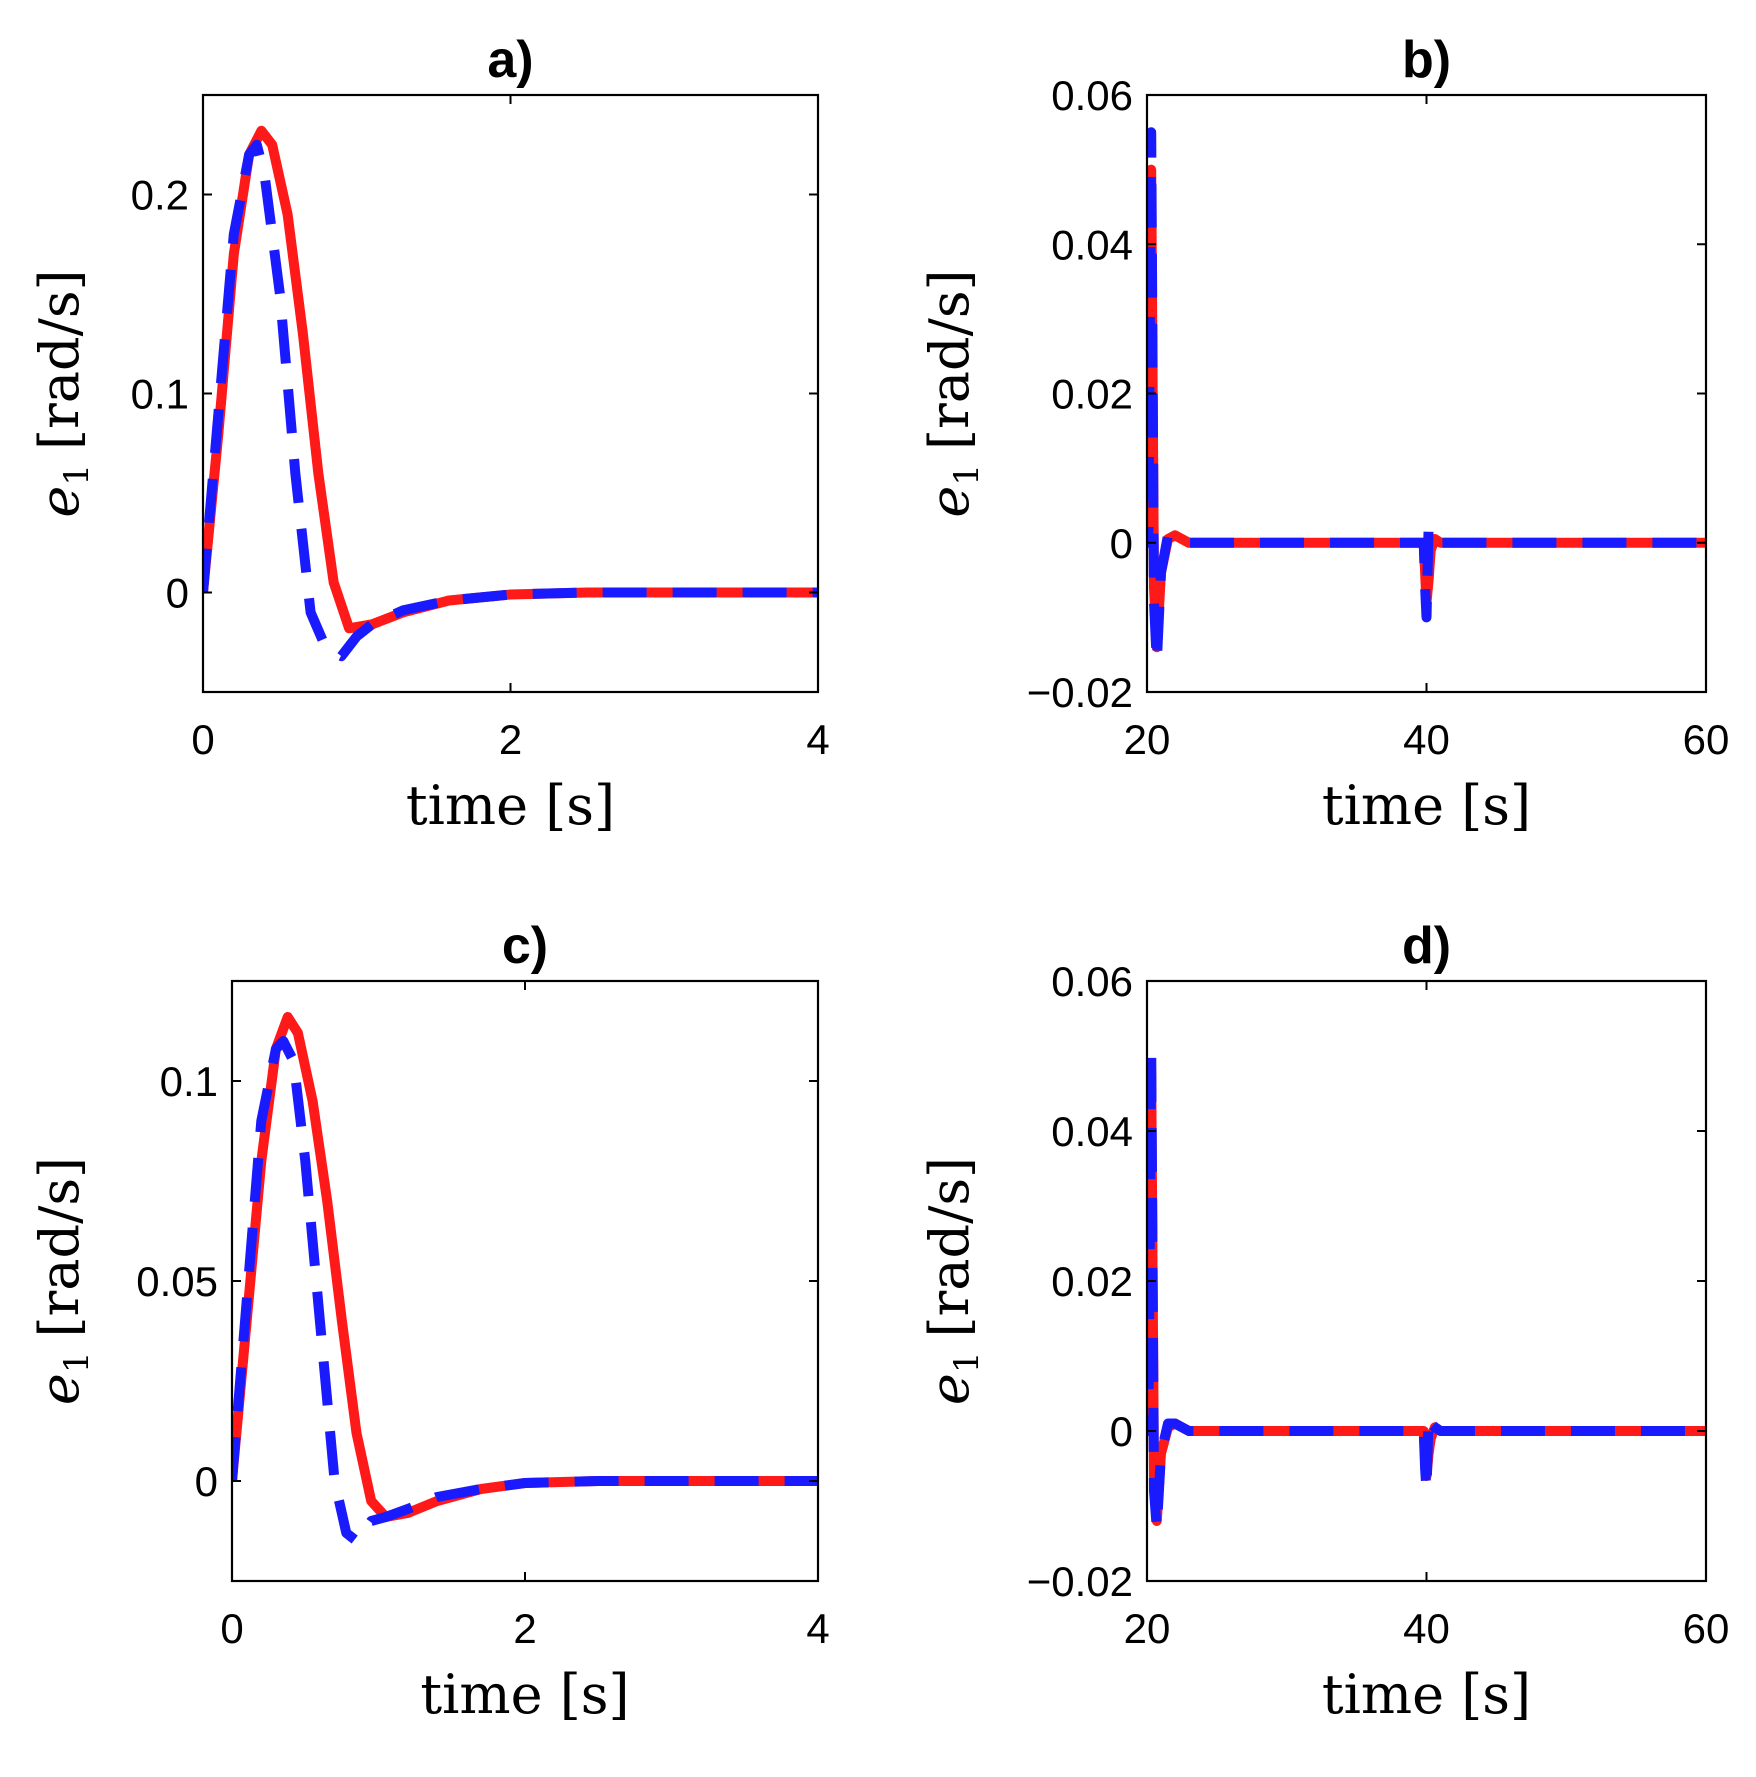  What do you see at coordinates (525, 946) in the screenshot?
I see `panel-title: c)` at bounding box center [525, 946].